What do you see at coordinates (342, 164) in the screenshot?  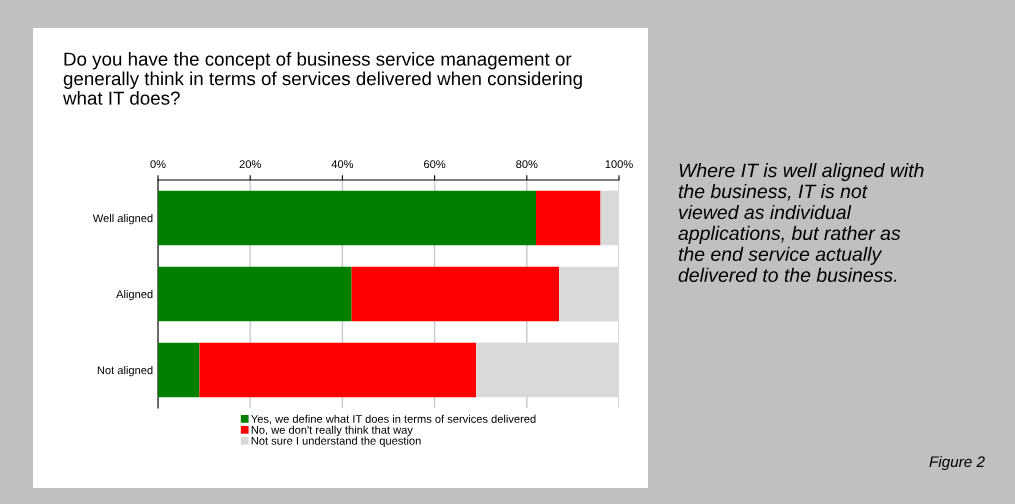 I see `x-tick-label: 40%` at bounding box center [342, 164].